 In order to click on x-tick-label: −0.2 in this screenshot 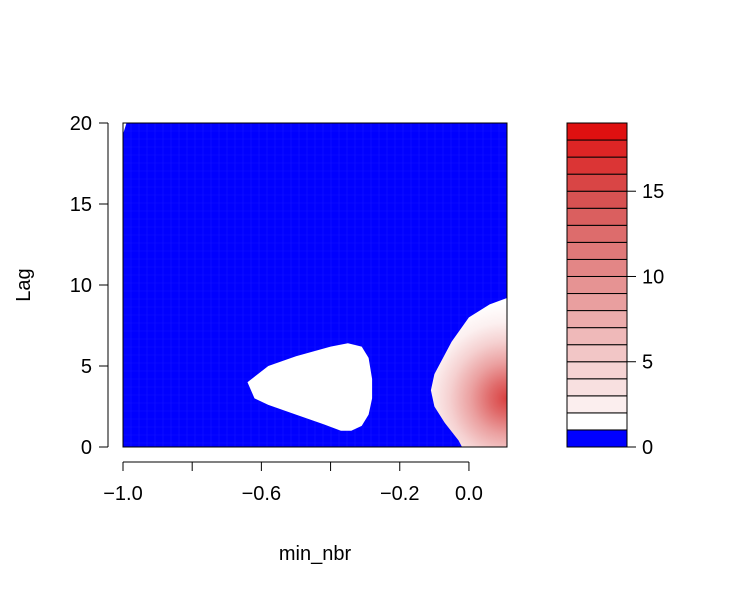, I will do `click(399, 494)`.